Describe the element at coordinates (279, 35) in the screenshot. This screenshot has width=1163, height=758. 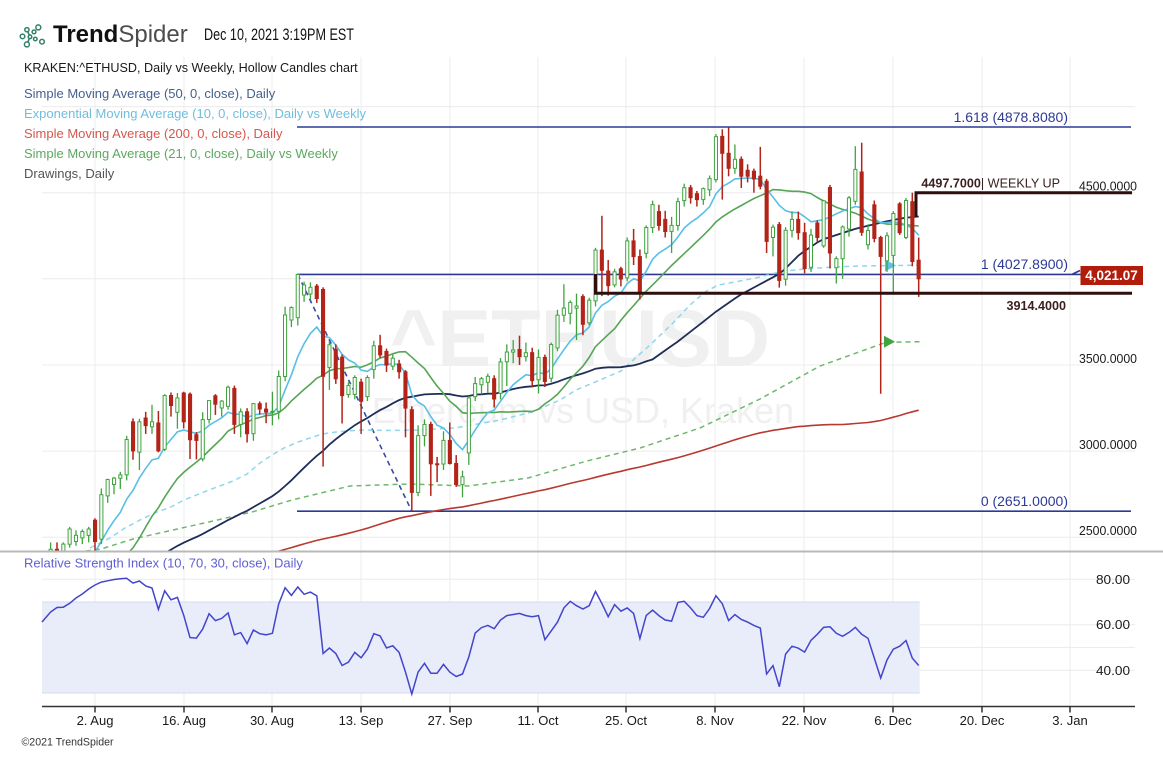
I see `svg-text: Dec 10, 2021 3:19PM EST` at that location.